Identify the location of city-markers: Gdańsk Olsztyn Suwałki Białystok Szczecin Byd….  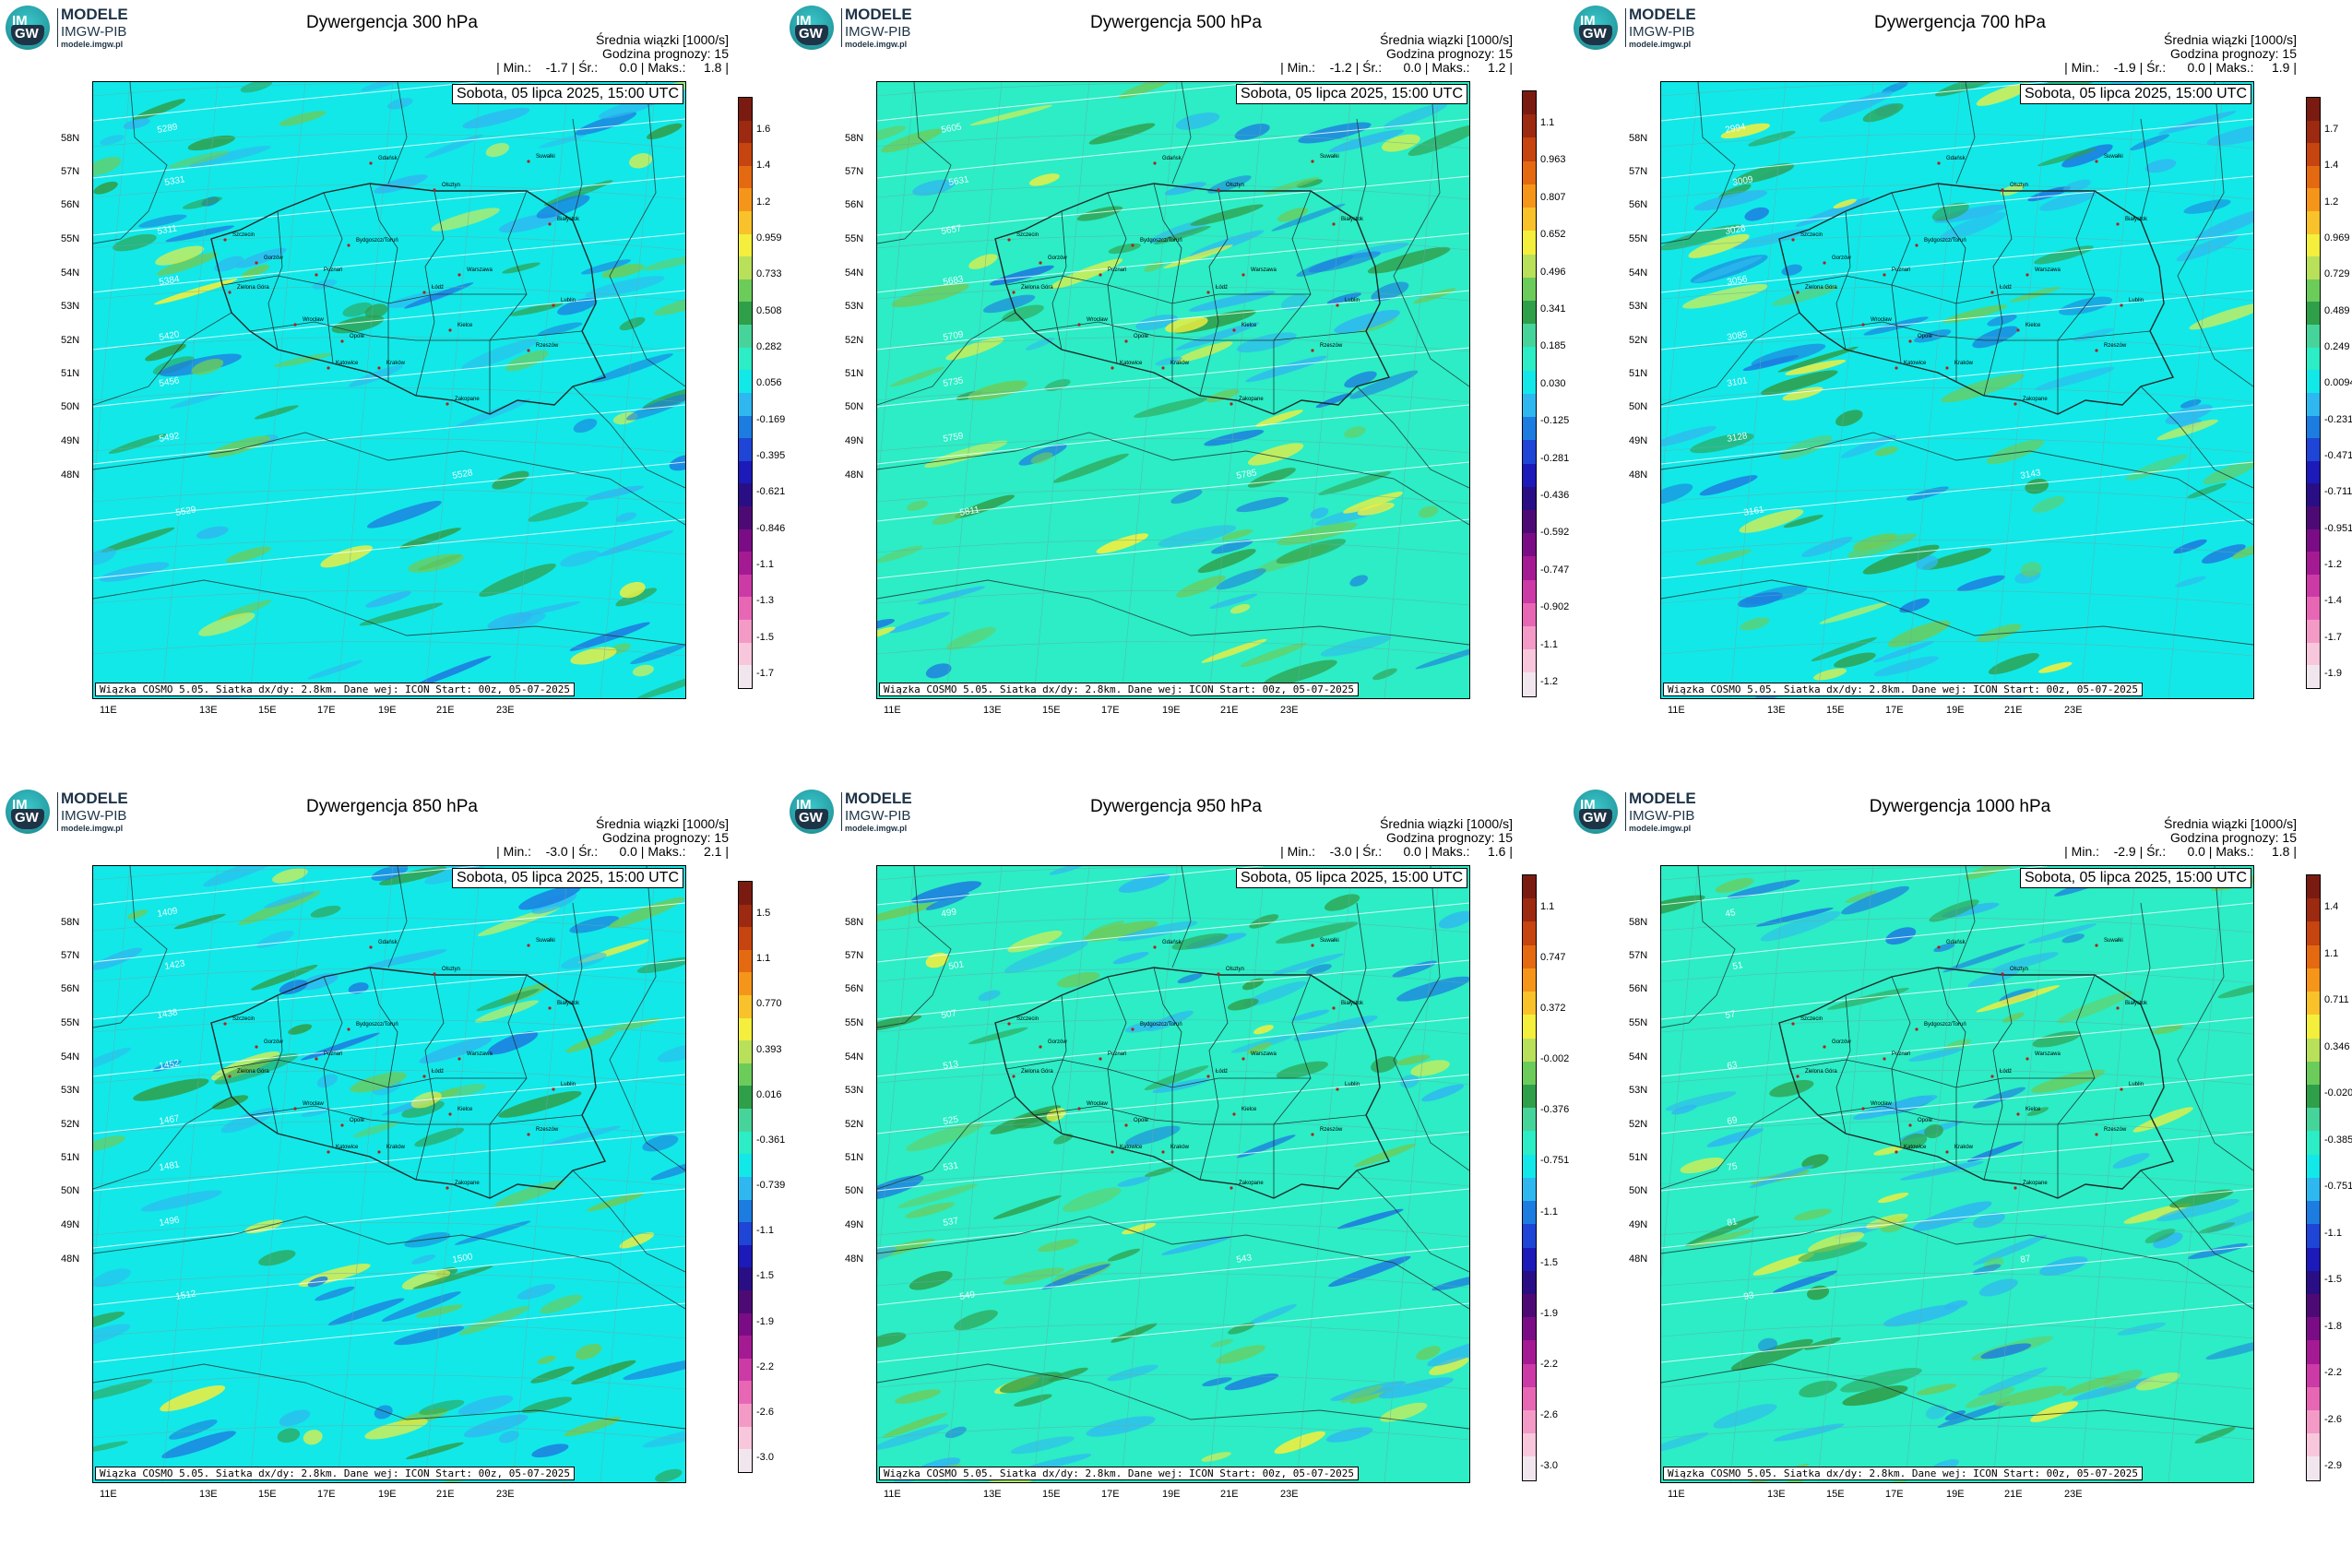
(401, 1064).